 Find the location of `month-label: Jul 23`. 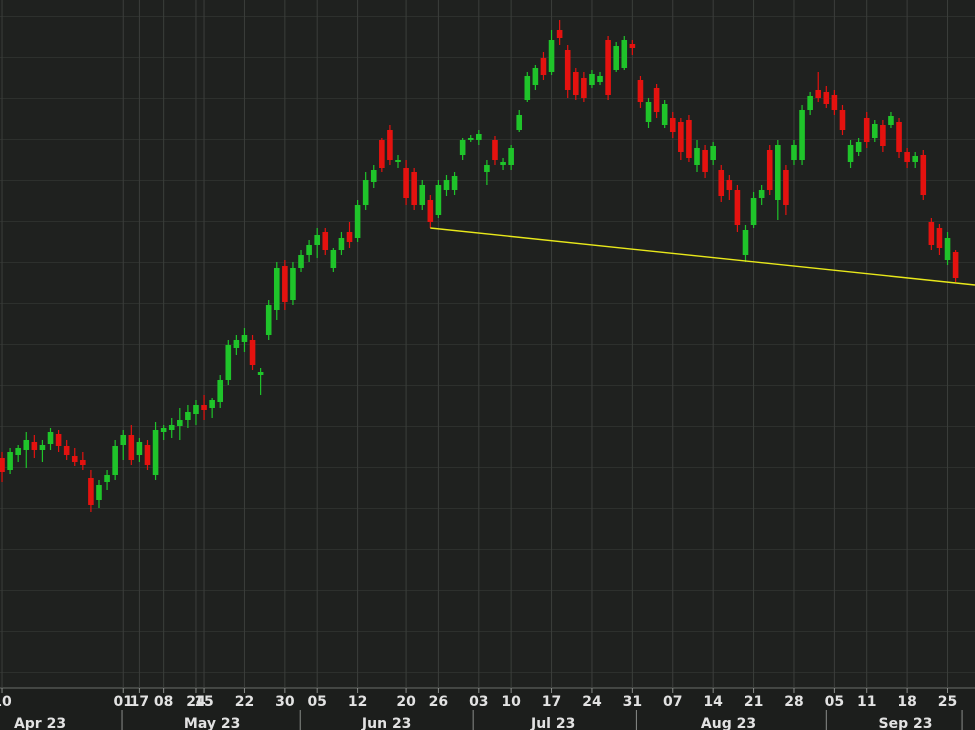

month-label: Jul 23 is located at coordinates (552, 723).